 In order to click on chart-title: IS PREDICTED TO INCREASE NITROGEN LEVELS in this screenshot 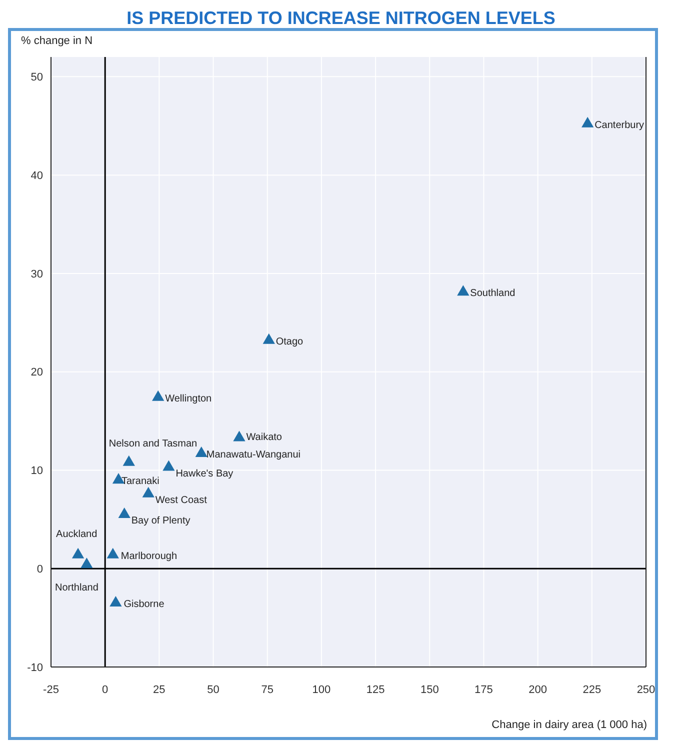, I will do `click(341, 18)`.